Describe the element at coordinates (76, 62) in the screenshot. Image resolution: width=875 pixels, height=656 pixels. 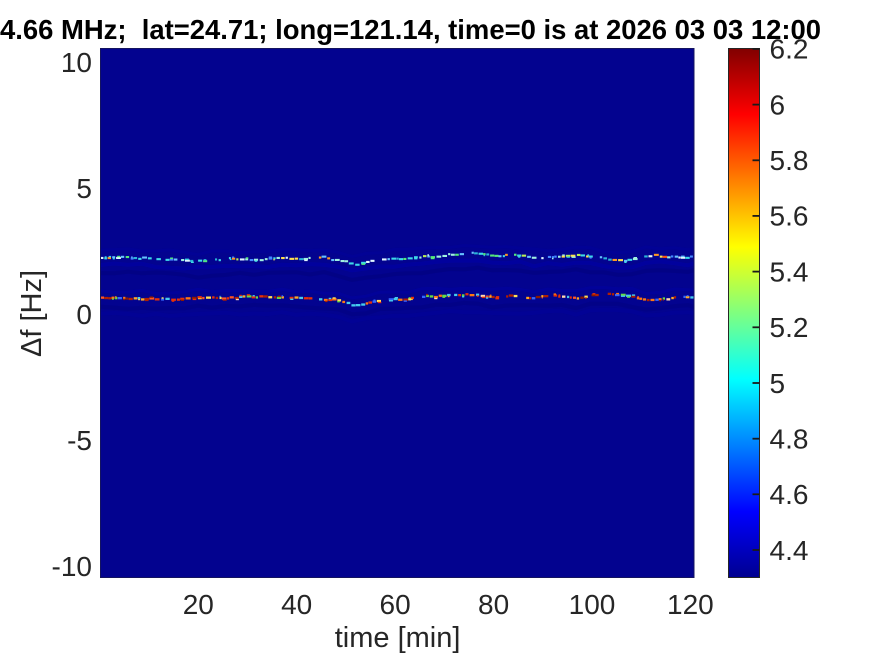
I see `svg-text: 10` at that location.